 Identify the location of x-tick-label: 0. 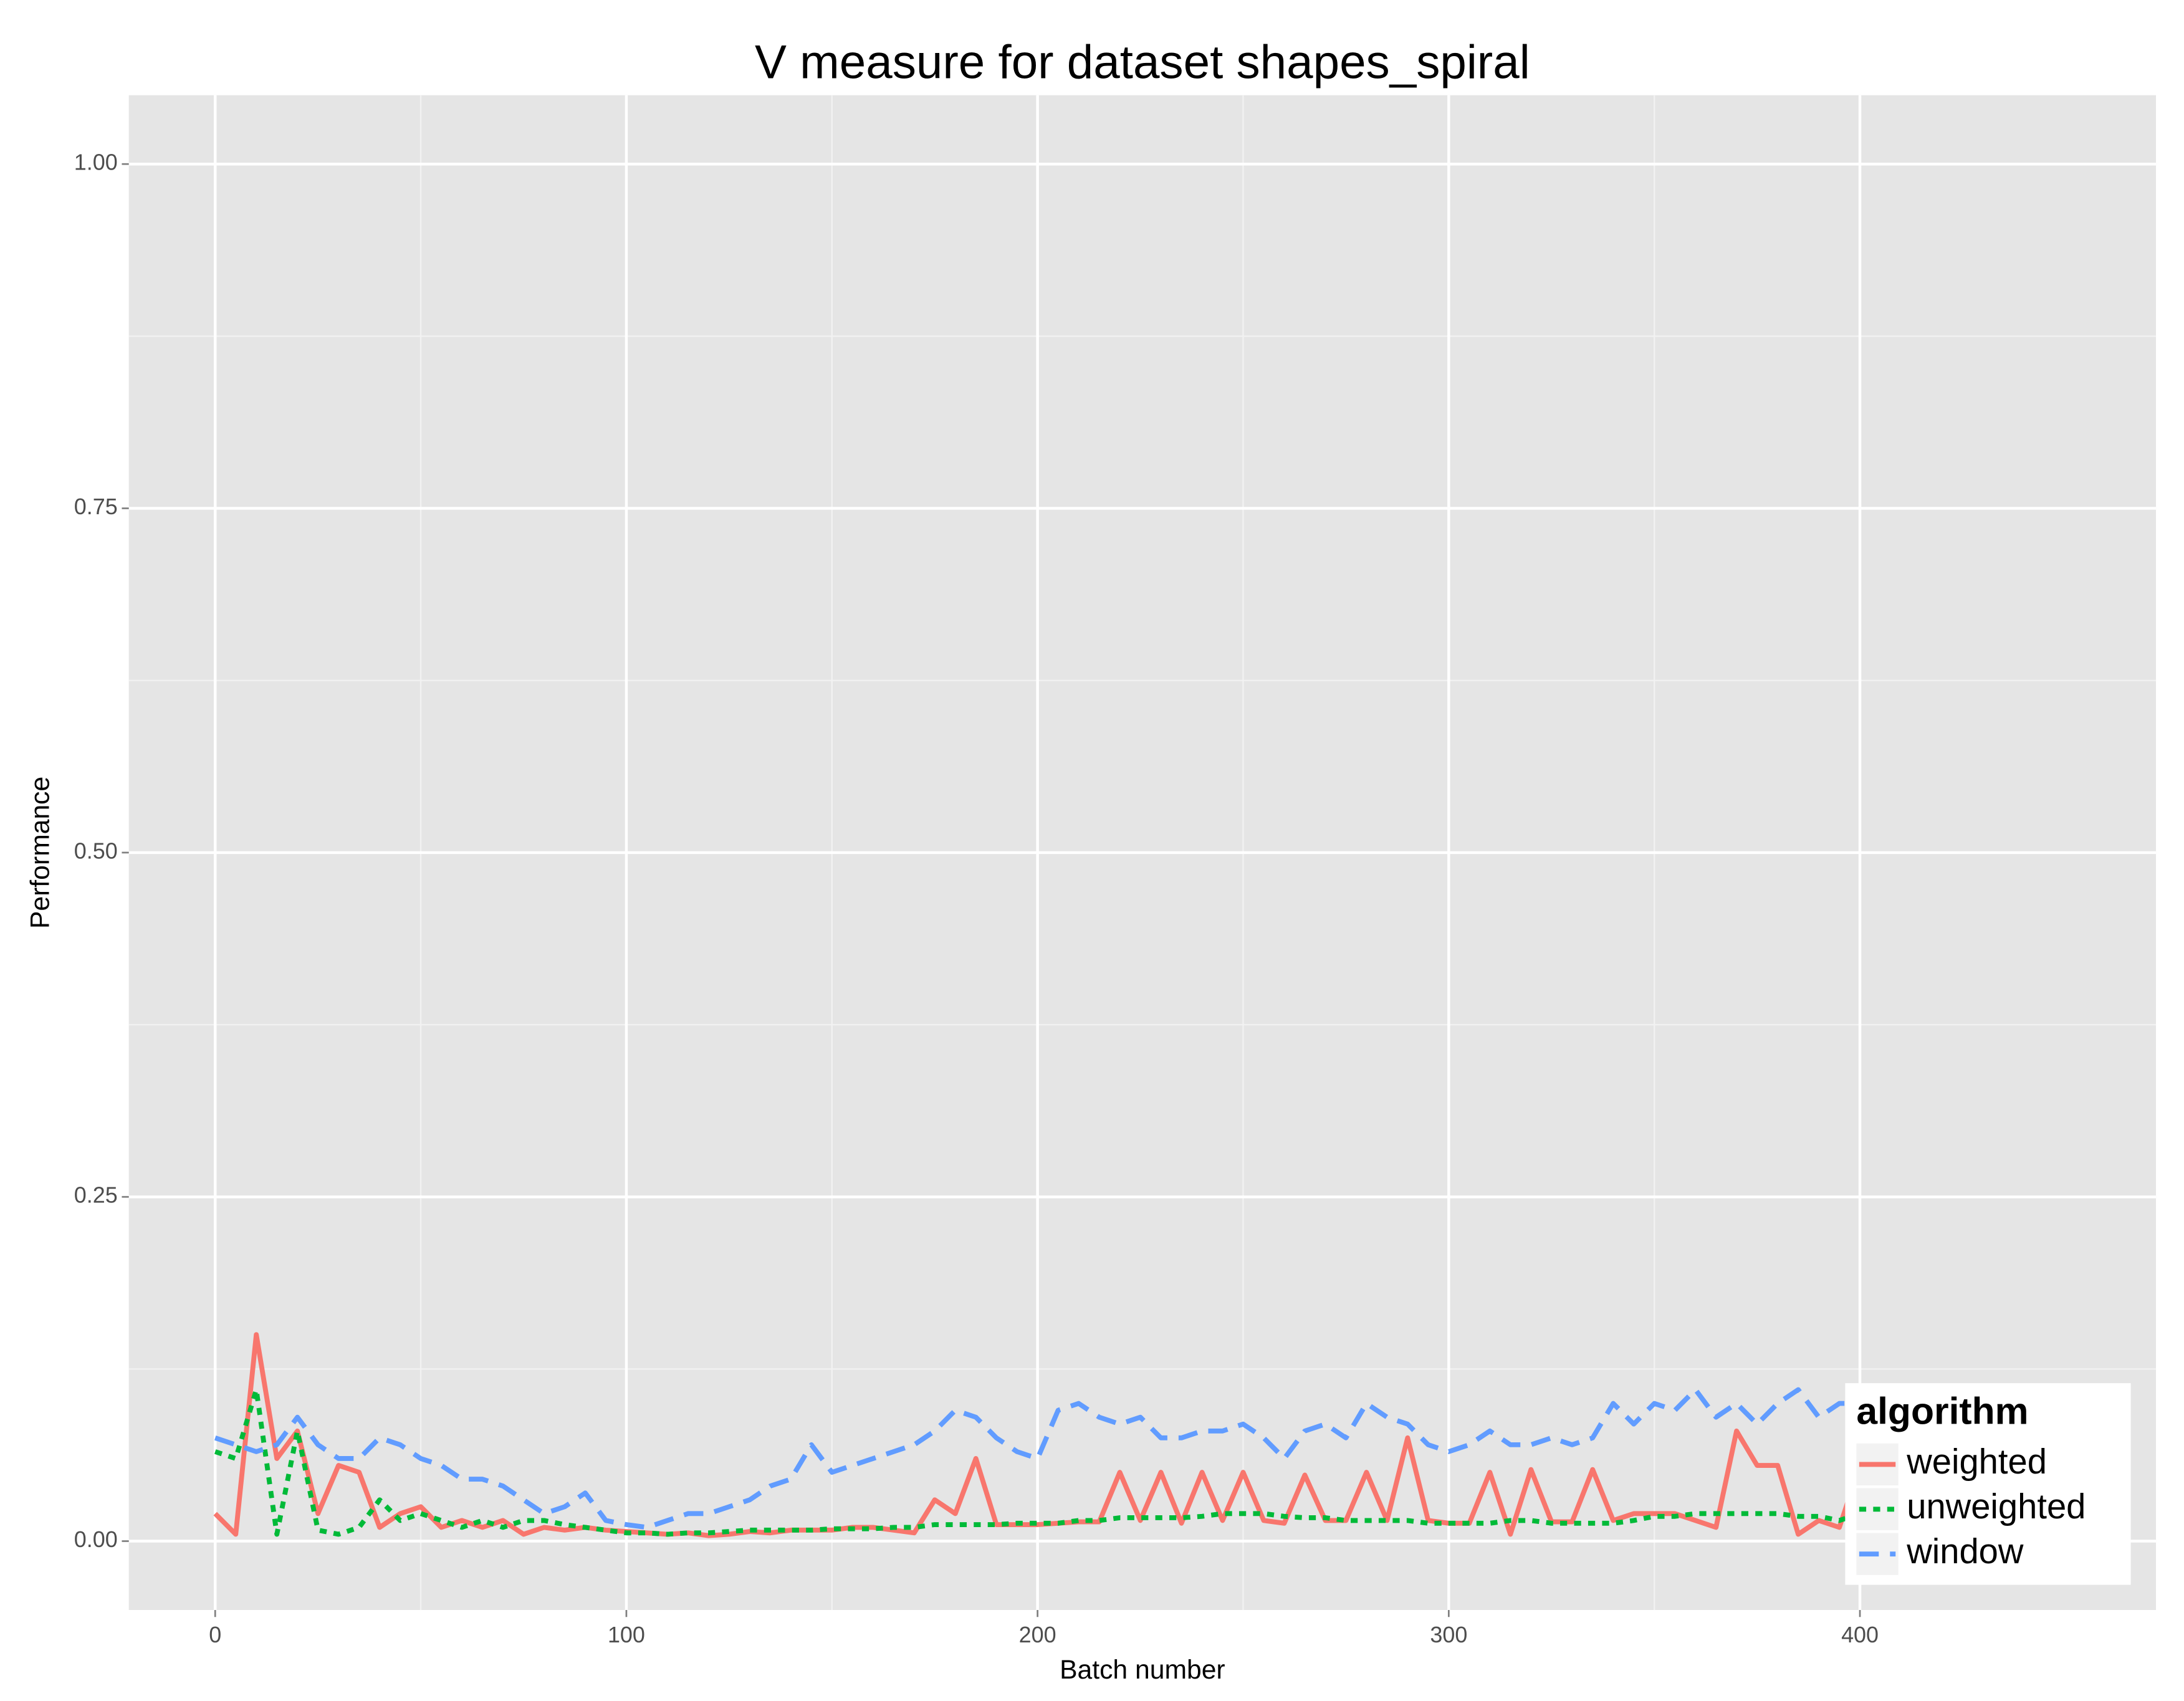
(215, 1634).